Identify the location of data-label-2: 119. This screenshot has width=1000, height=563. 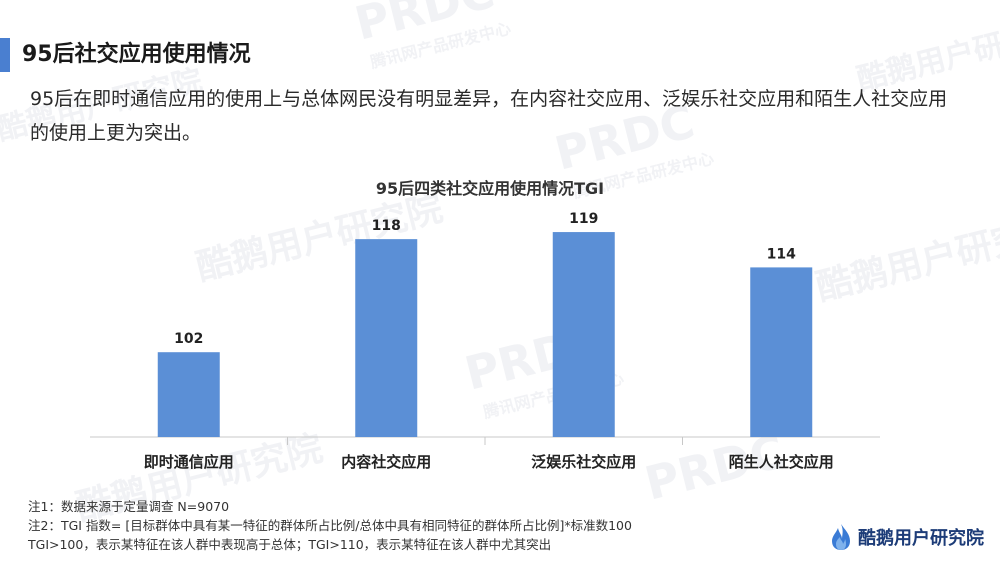
(583, 219).